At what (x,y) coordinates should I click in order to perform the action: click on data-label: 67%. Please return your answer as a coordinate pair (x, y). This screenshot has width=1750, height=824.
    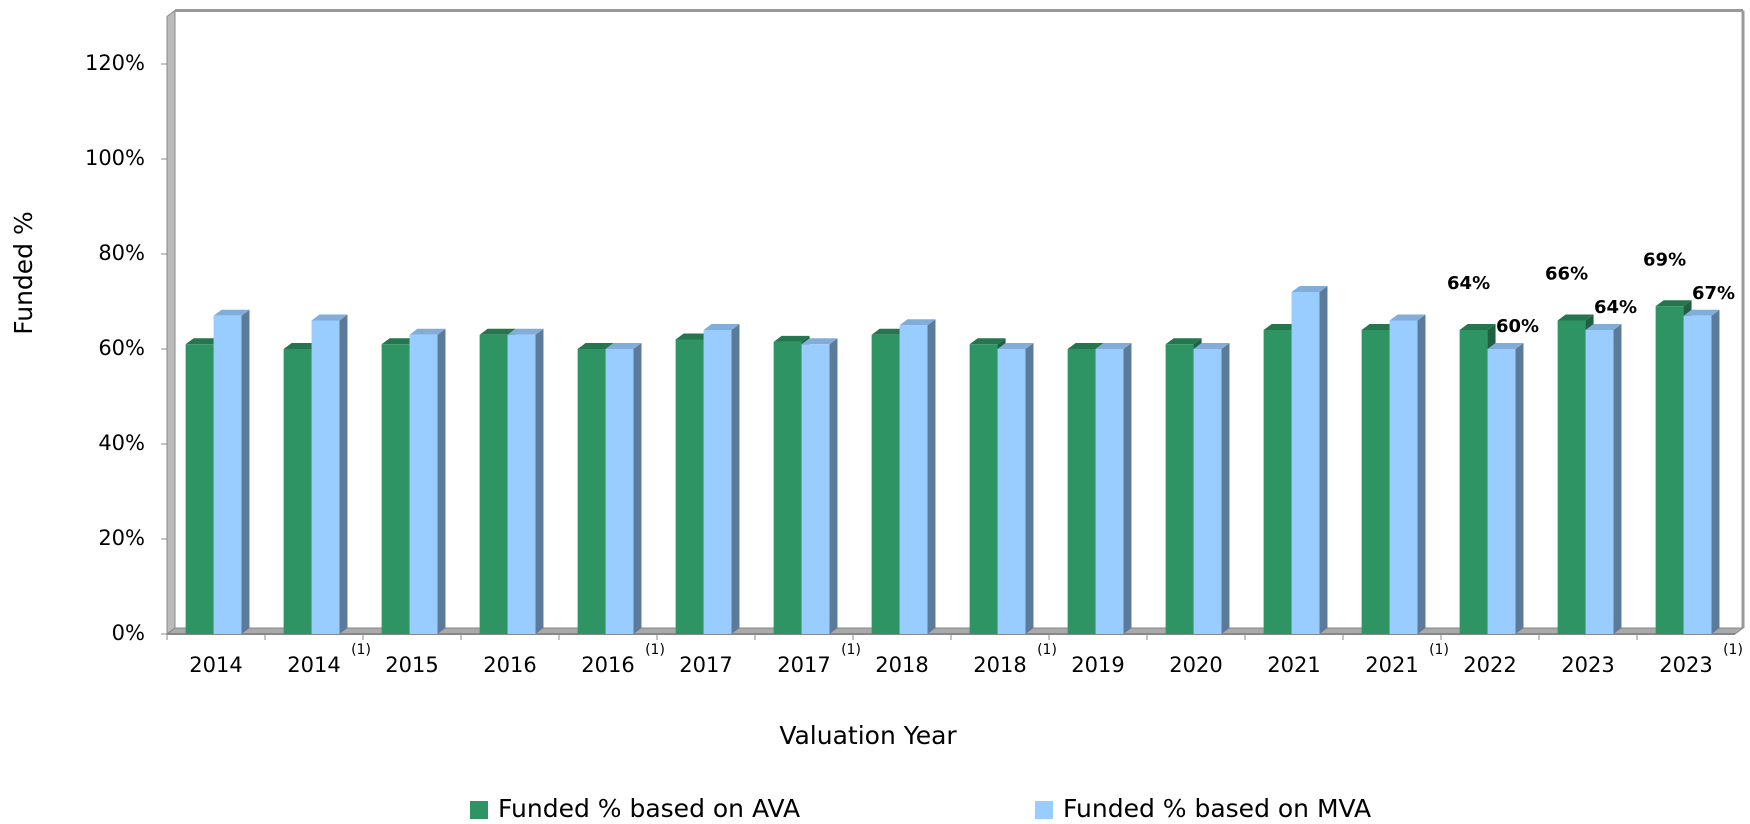
    Looking at the image, I should click on (1713, 293).